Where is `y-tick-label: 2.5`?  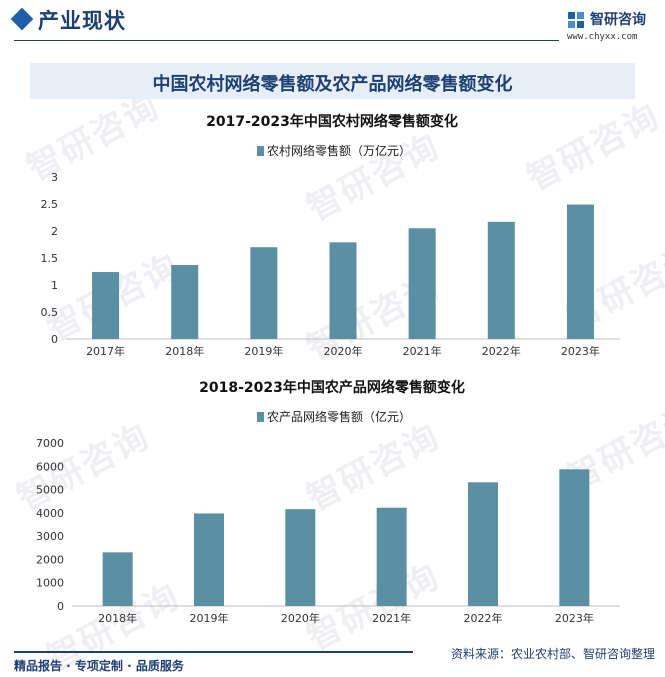 y-tick-label: 2.5 is located at coordinates (50, 204).